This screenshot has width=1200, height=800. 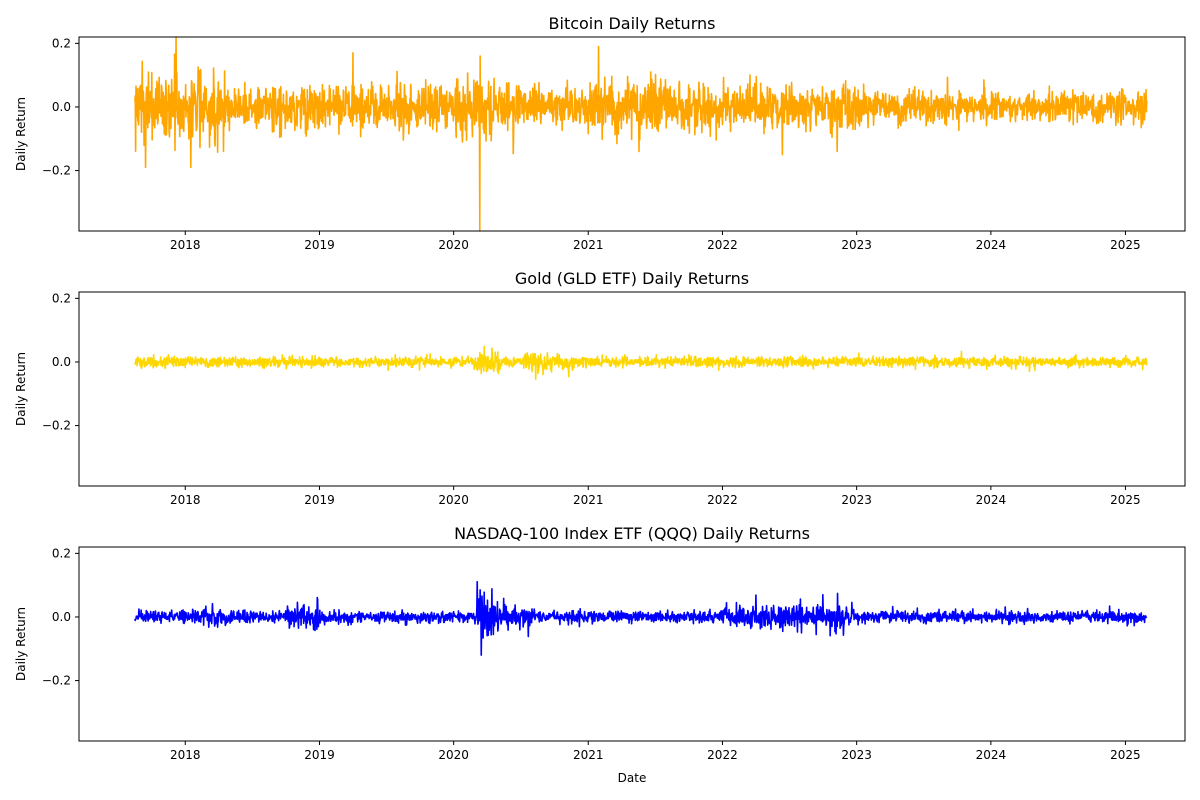 I want to click on chart-title: Bitcoin Daily Returns, so click(x=632, y=23).